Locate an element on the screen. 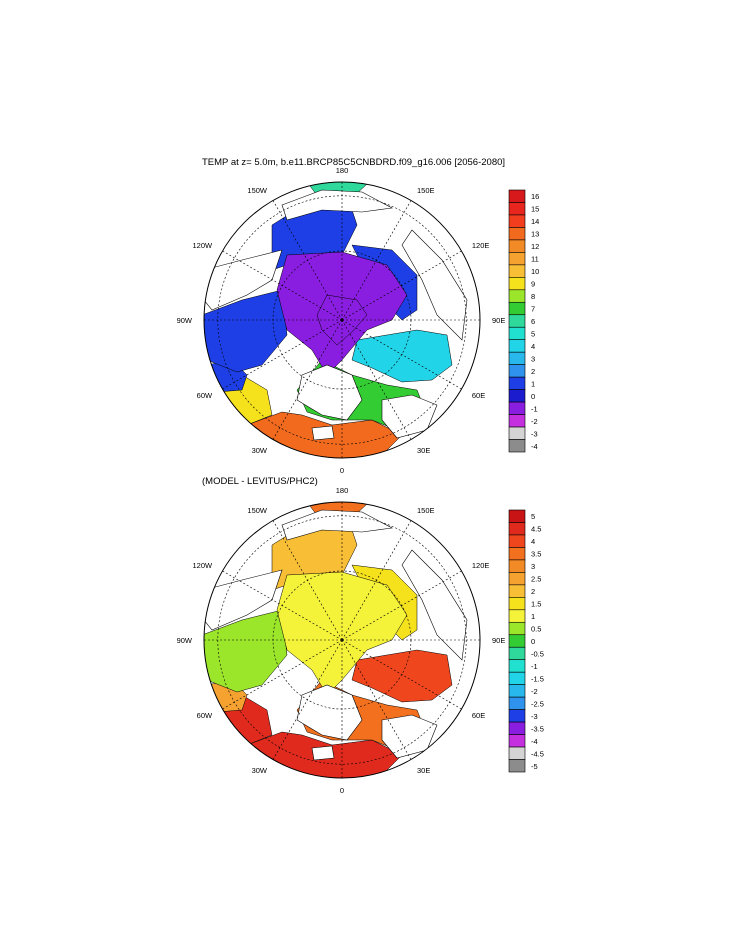 This screenshot has height=945, width=733. colorbar-label: 12 is located at coordinates (535, 246).